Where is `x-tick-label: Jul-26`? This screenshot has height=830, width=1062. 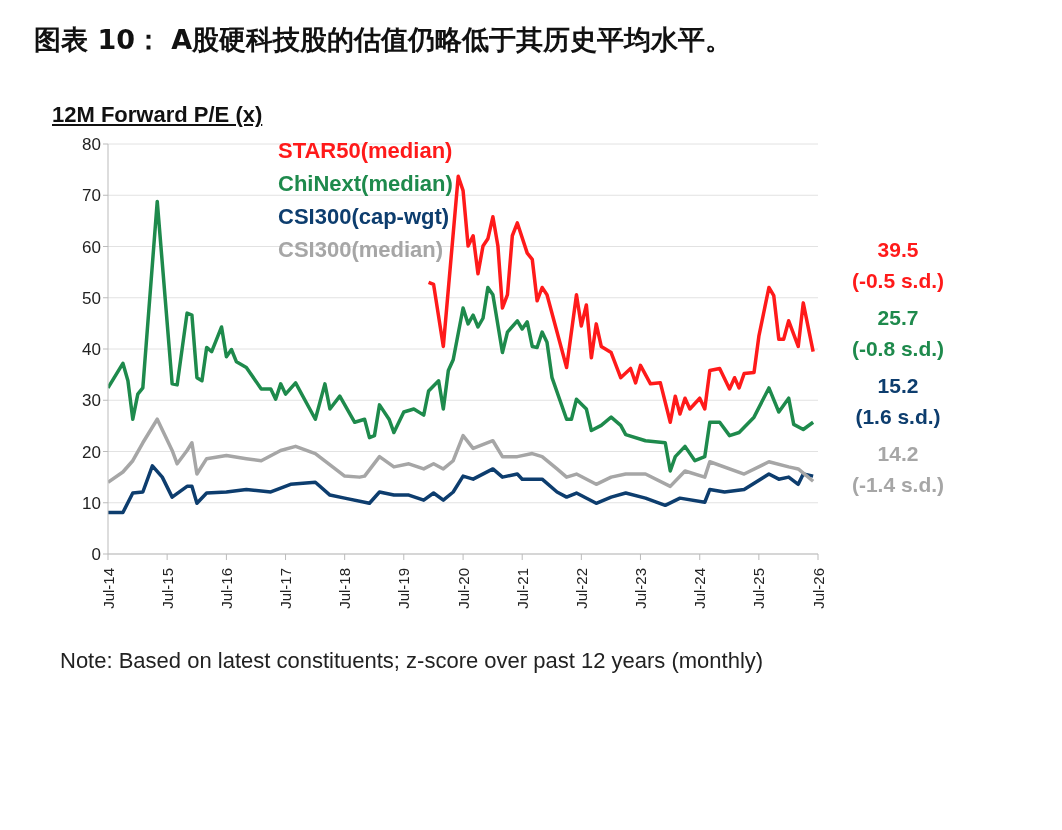
x-tick-label: Jul-26 is located at coordinates (818, 588).